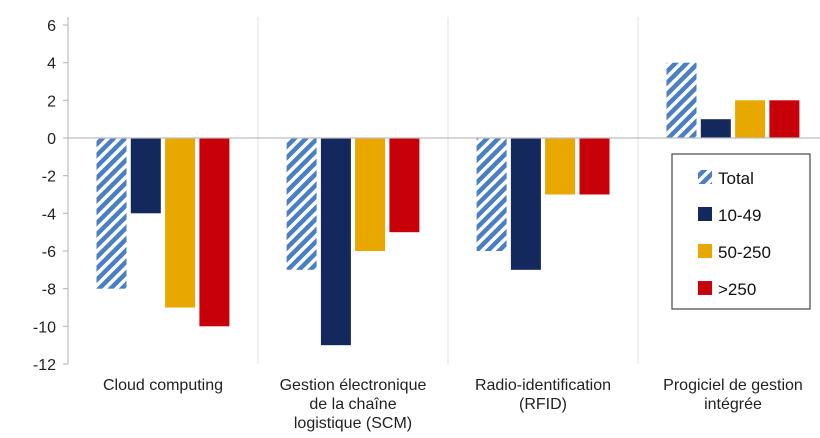 The height and width of the screenshot is (438, 820). What do you see at coordinates (353, 385) in the screenshot?
I see `category-label: Gestion électronique` at bounding box center [353, 385].